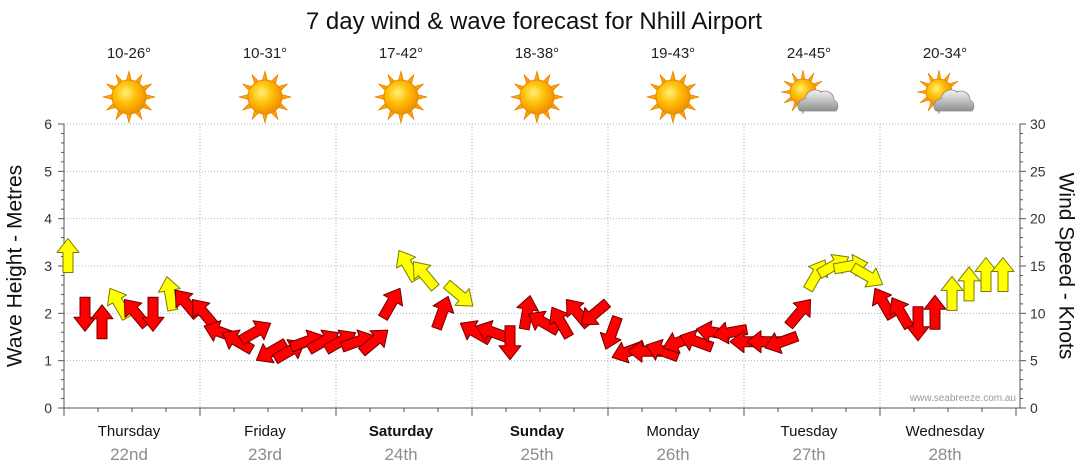  I want to click on x-axis-day-label: Monday, so click(673, 431).